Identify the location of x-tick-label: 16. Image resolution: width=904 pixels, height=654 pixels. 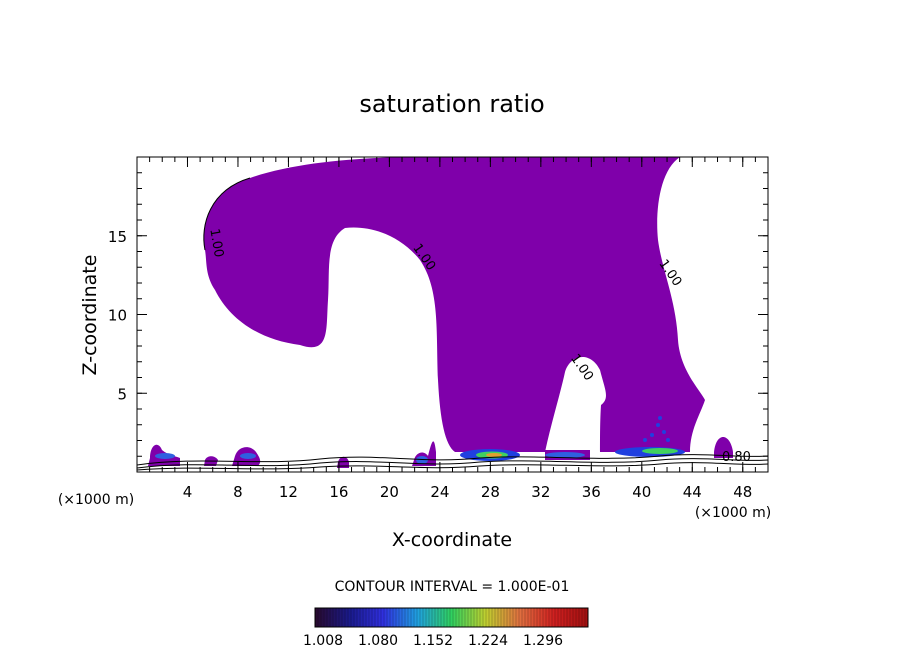
(338, 492).